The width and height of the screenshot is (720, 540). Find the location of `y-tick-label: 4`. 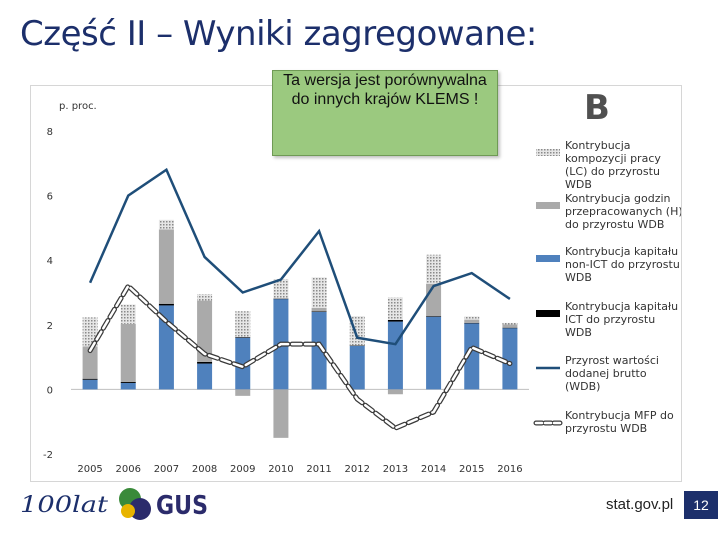

y-tick-label: 4 is located at coordinates (50, 261).